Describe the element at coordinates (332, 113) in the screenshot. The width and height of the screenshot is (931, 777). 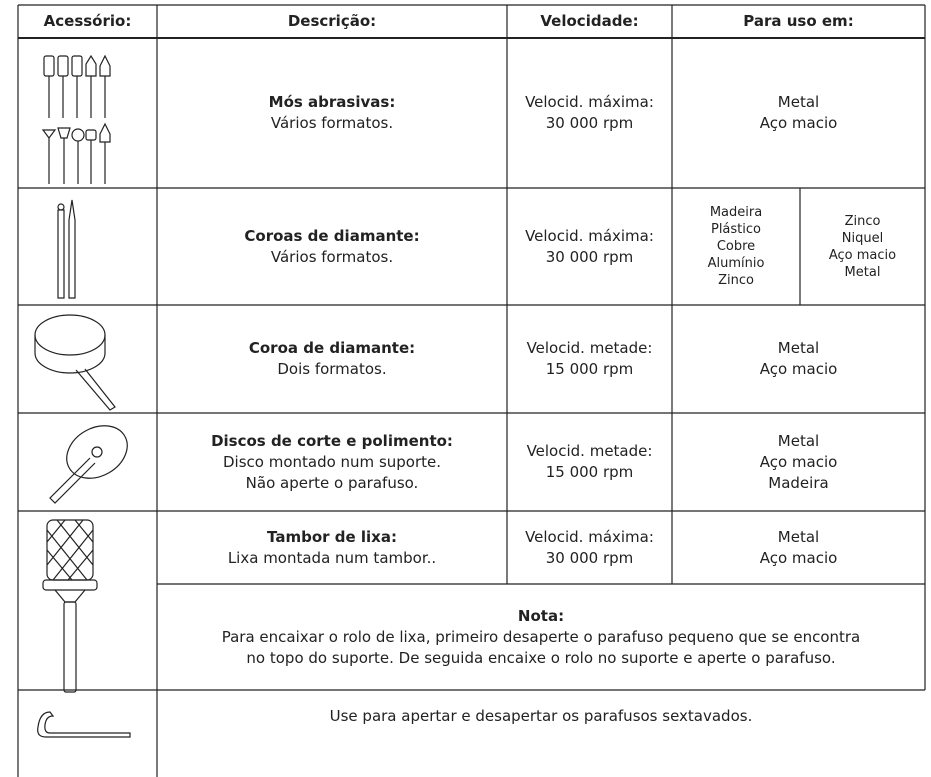
I see `description-cell: Mós abrasivas: Vários formatos.` at that location.